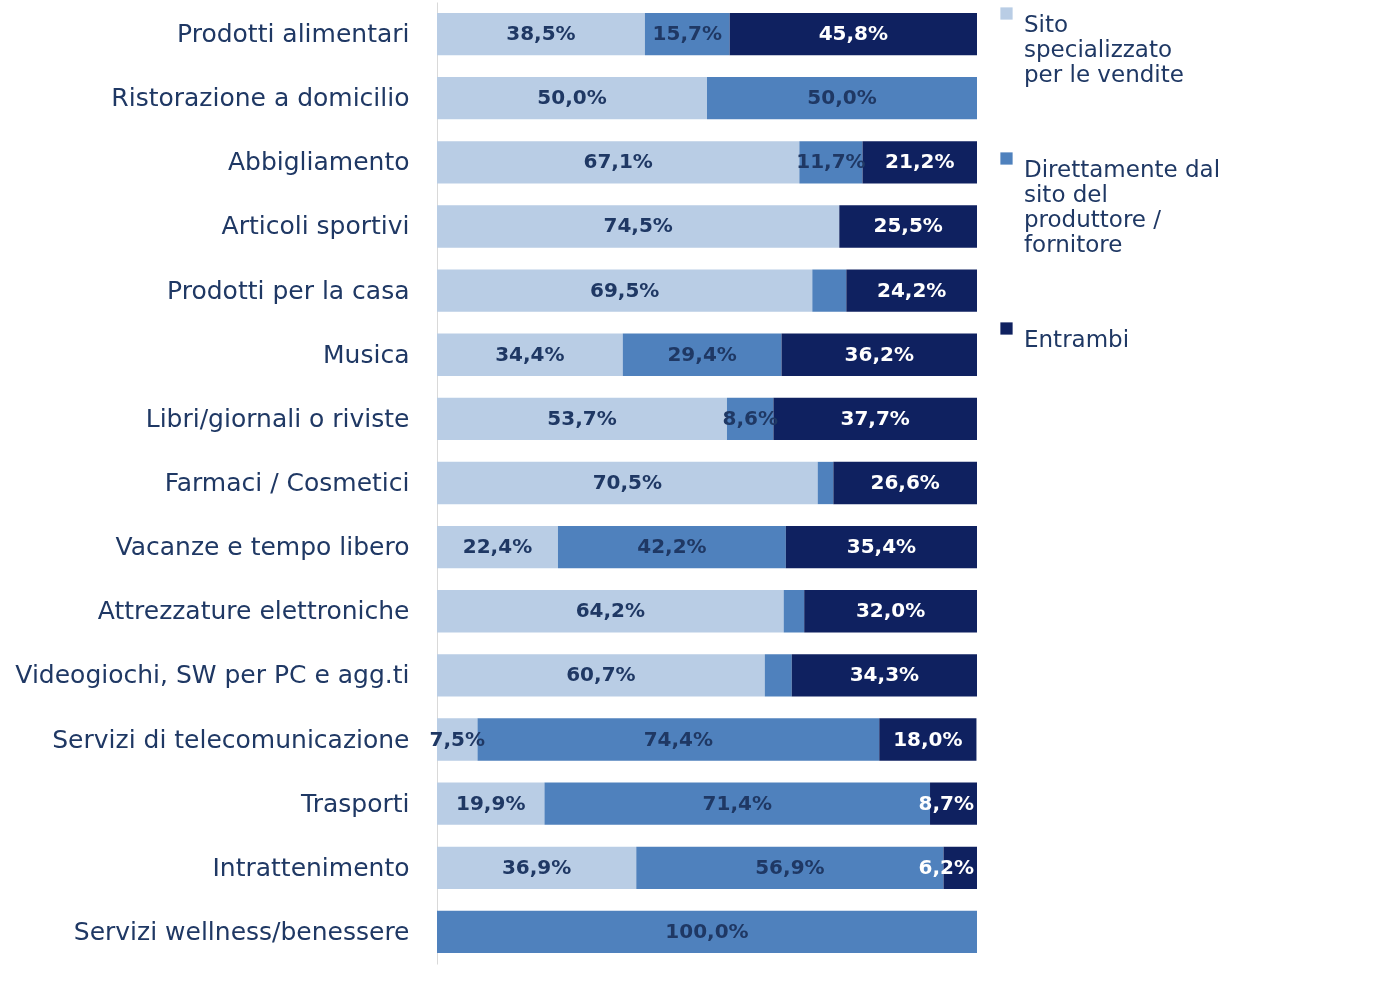  Describe the element at coordinates (253, 611) in the screenshot. I see `y-tick-label: Attrezzature elettroniche` at that location.